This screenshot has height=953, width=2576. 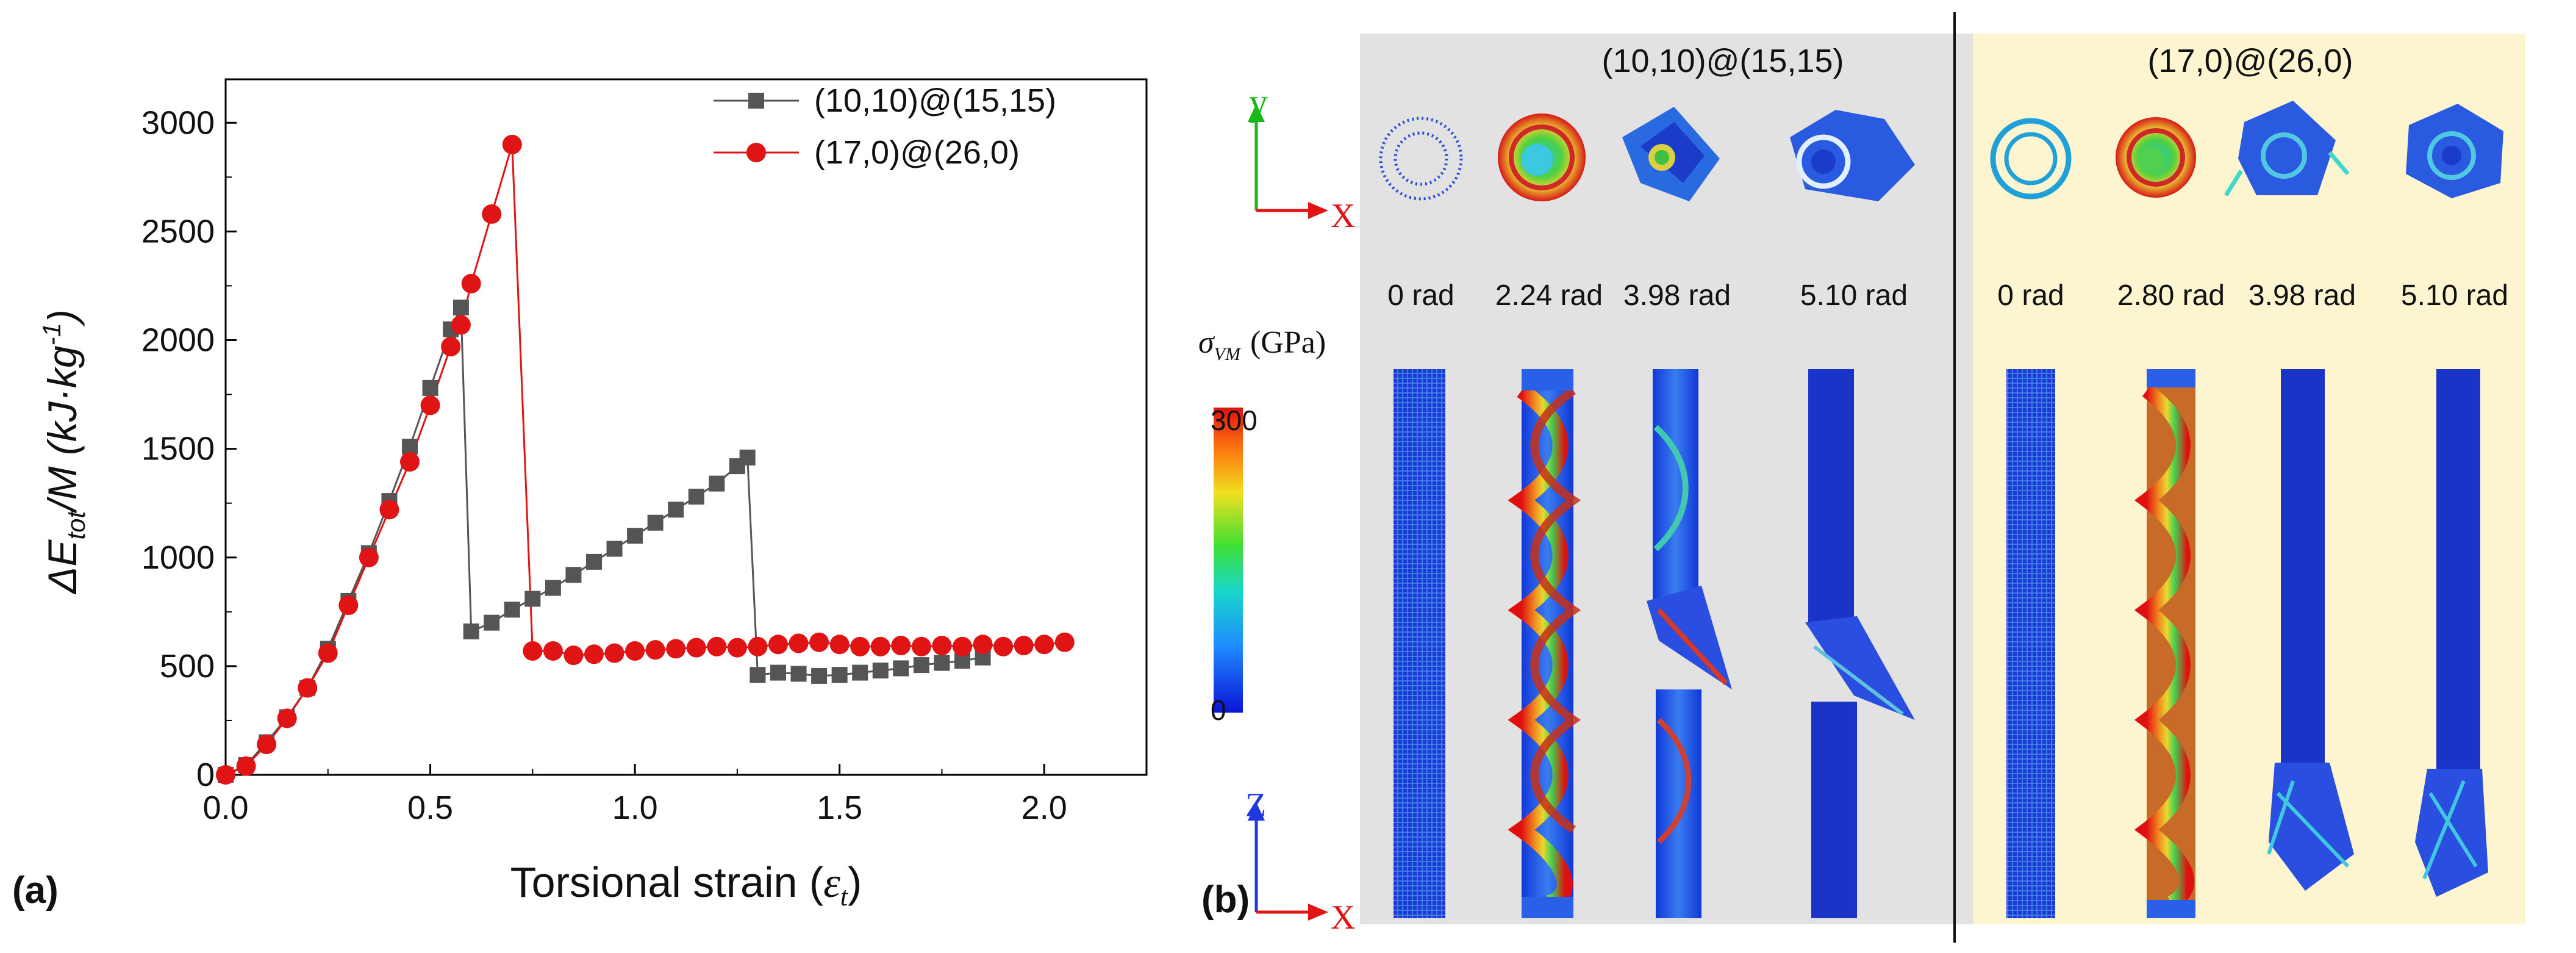 I want to click on axis-x-label-bottom: X, so click(x=1343, y=918).